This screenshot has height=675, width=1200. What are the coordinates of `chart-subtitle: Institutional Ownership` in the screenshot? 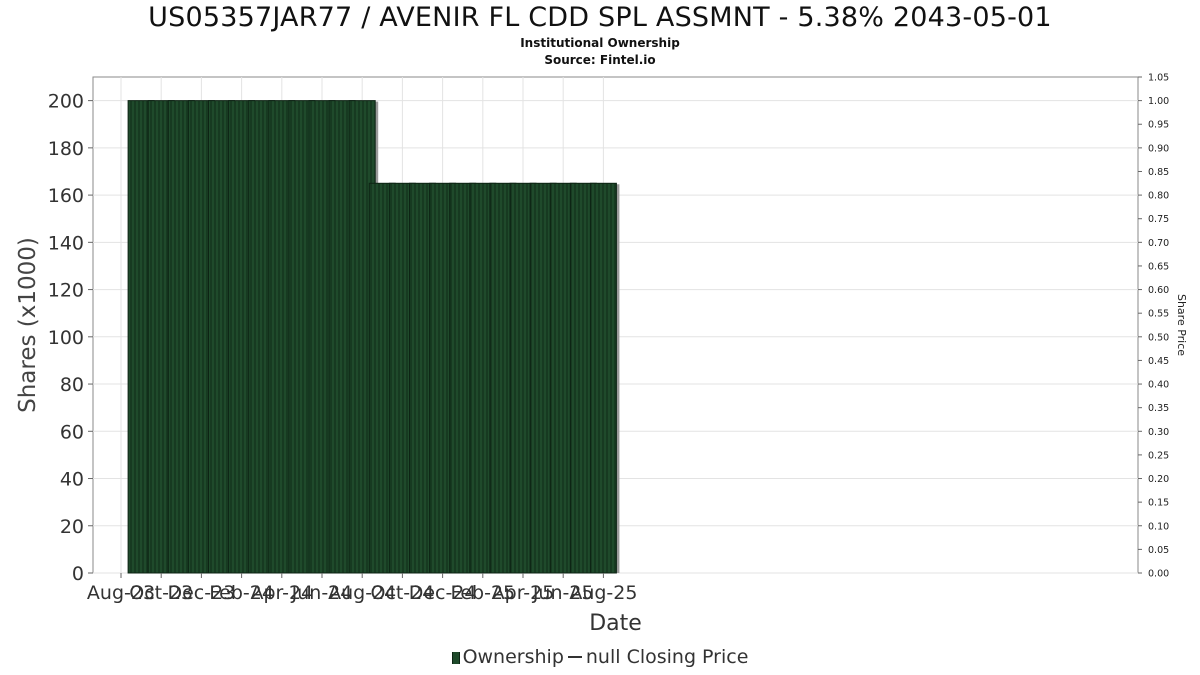 It's located at (600, 43).